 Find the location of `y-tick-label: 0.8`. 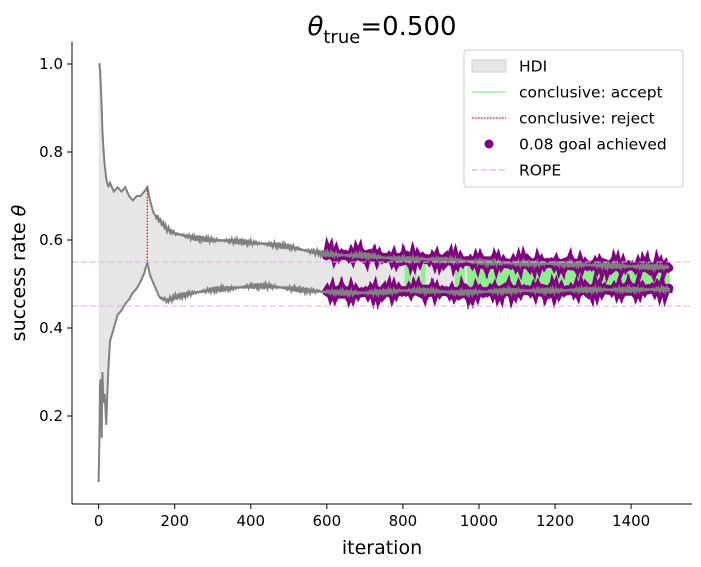

y-tick-label: 0.8 is located at coordinates (51, 152).